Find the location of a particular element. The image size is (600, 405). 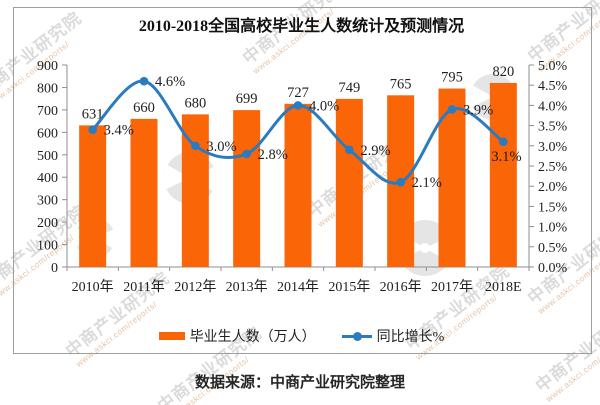

growth-value-label: 3.9% is located at coordinates (478, 110).